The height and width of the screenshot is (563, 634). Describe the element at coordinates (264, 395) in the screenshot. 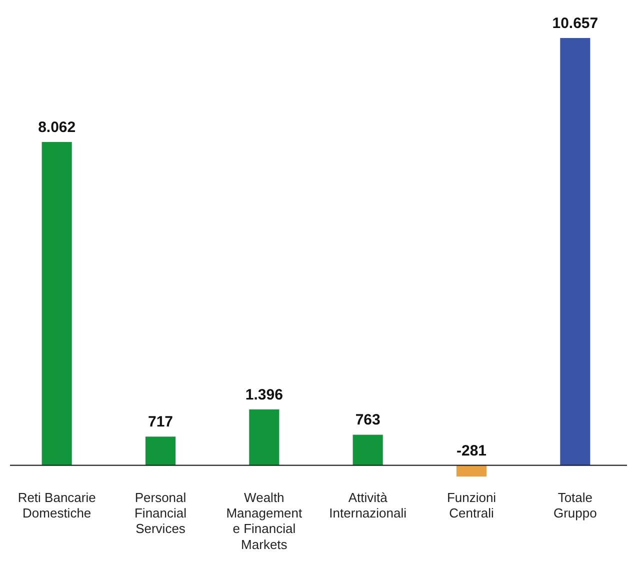

I see `data-label: 1.396` at that location.